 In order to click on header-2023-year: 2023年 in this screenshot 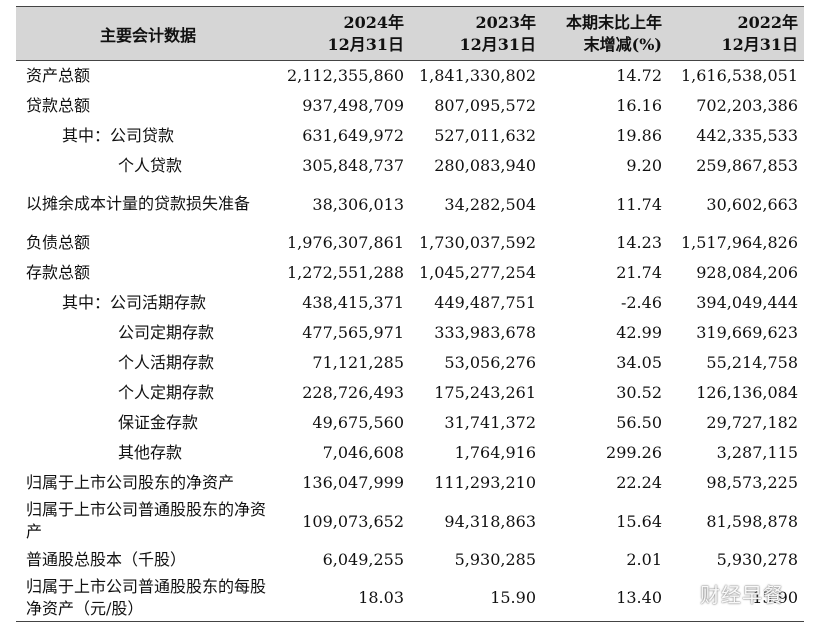, I will do `click(505, 22)`.